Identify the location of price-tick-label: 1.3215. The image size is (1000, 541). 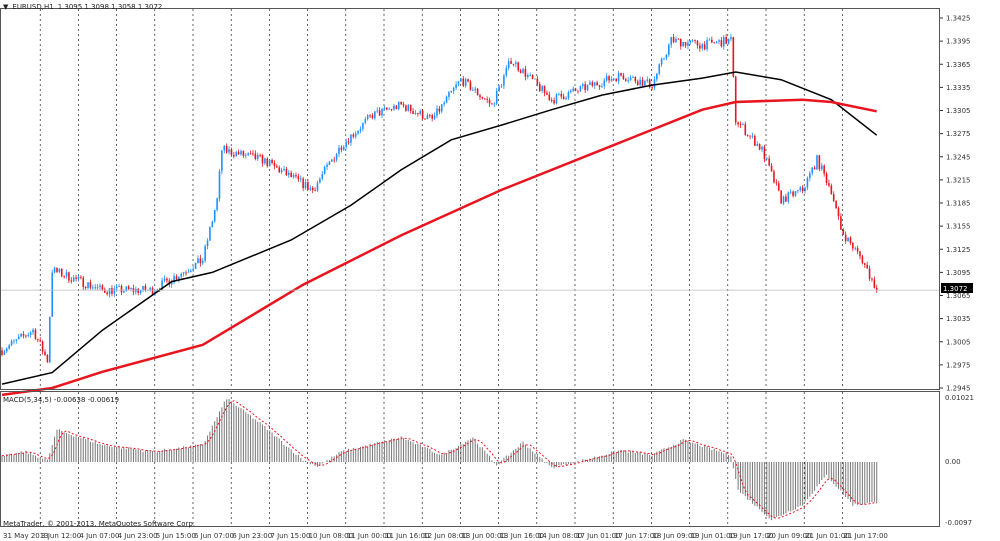
(958, 180).